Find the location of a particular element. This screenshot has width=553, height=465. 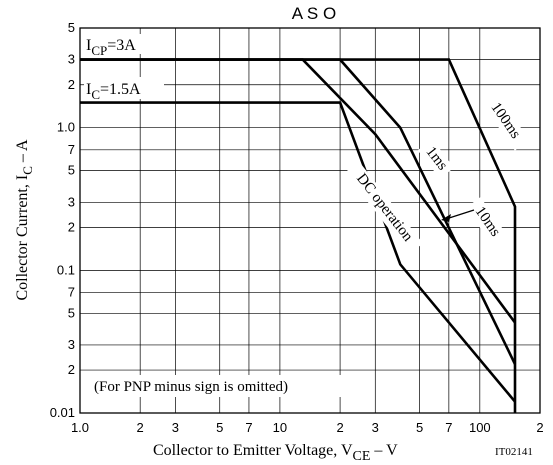

ic-label-backdrop is located at coordinates (124, 88).